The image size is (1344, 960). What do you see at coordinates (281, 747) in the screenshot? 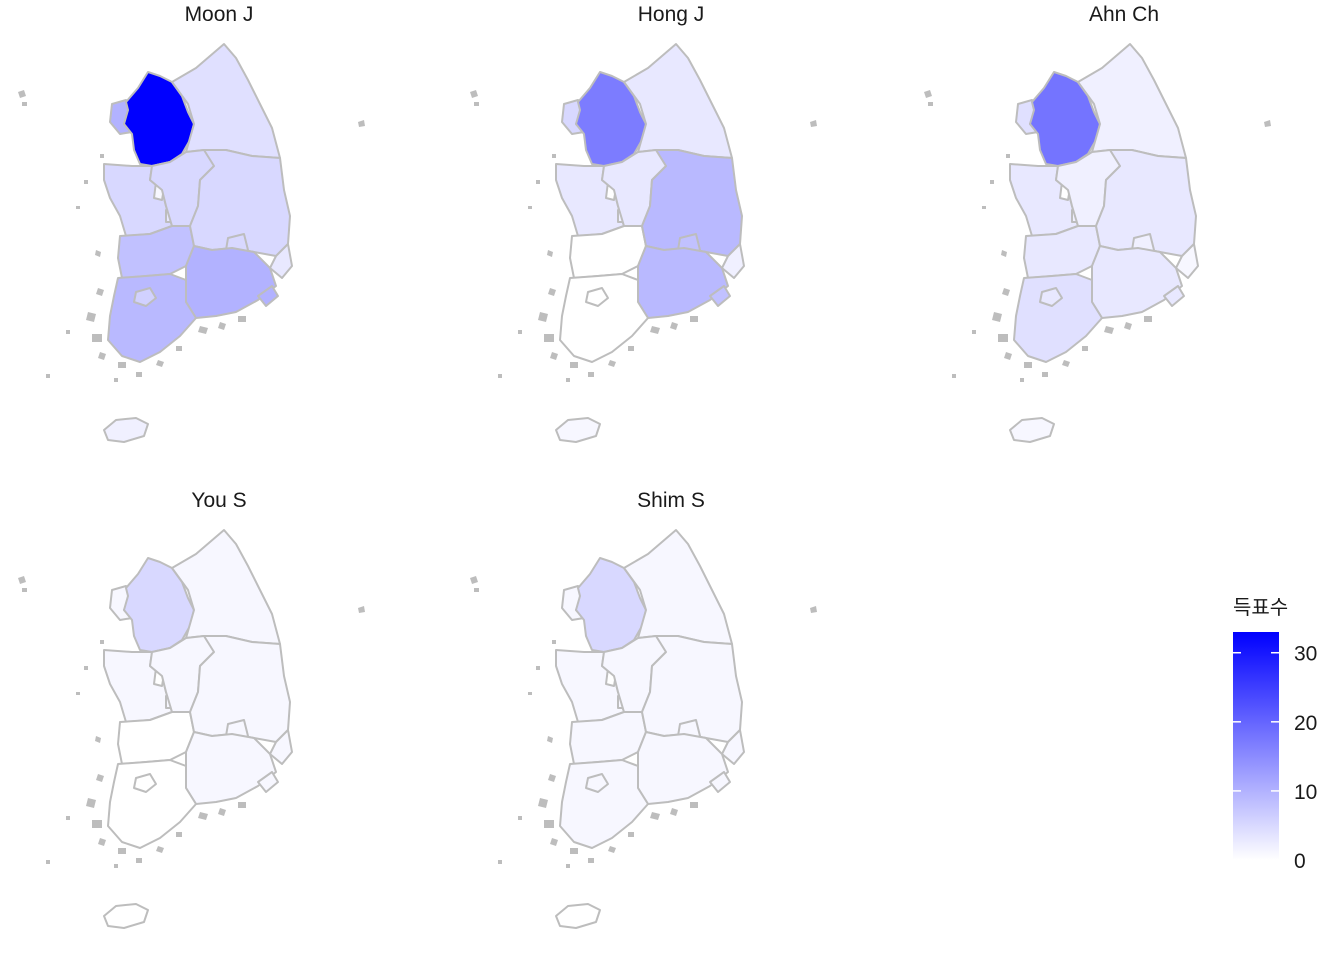
I see `region-ulsan` at bounding box center [281, 747].